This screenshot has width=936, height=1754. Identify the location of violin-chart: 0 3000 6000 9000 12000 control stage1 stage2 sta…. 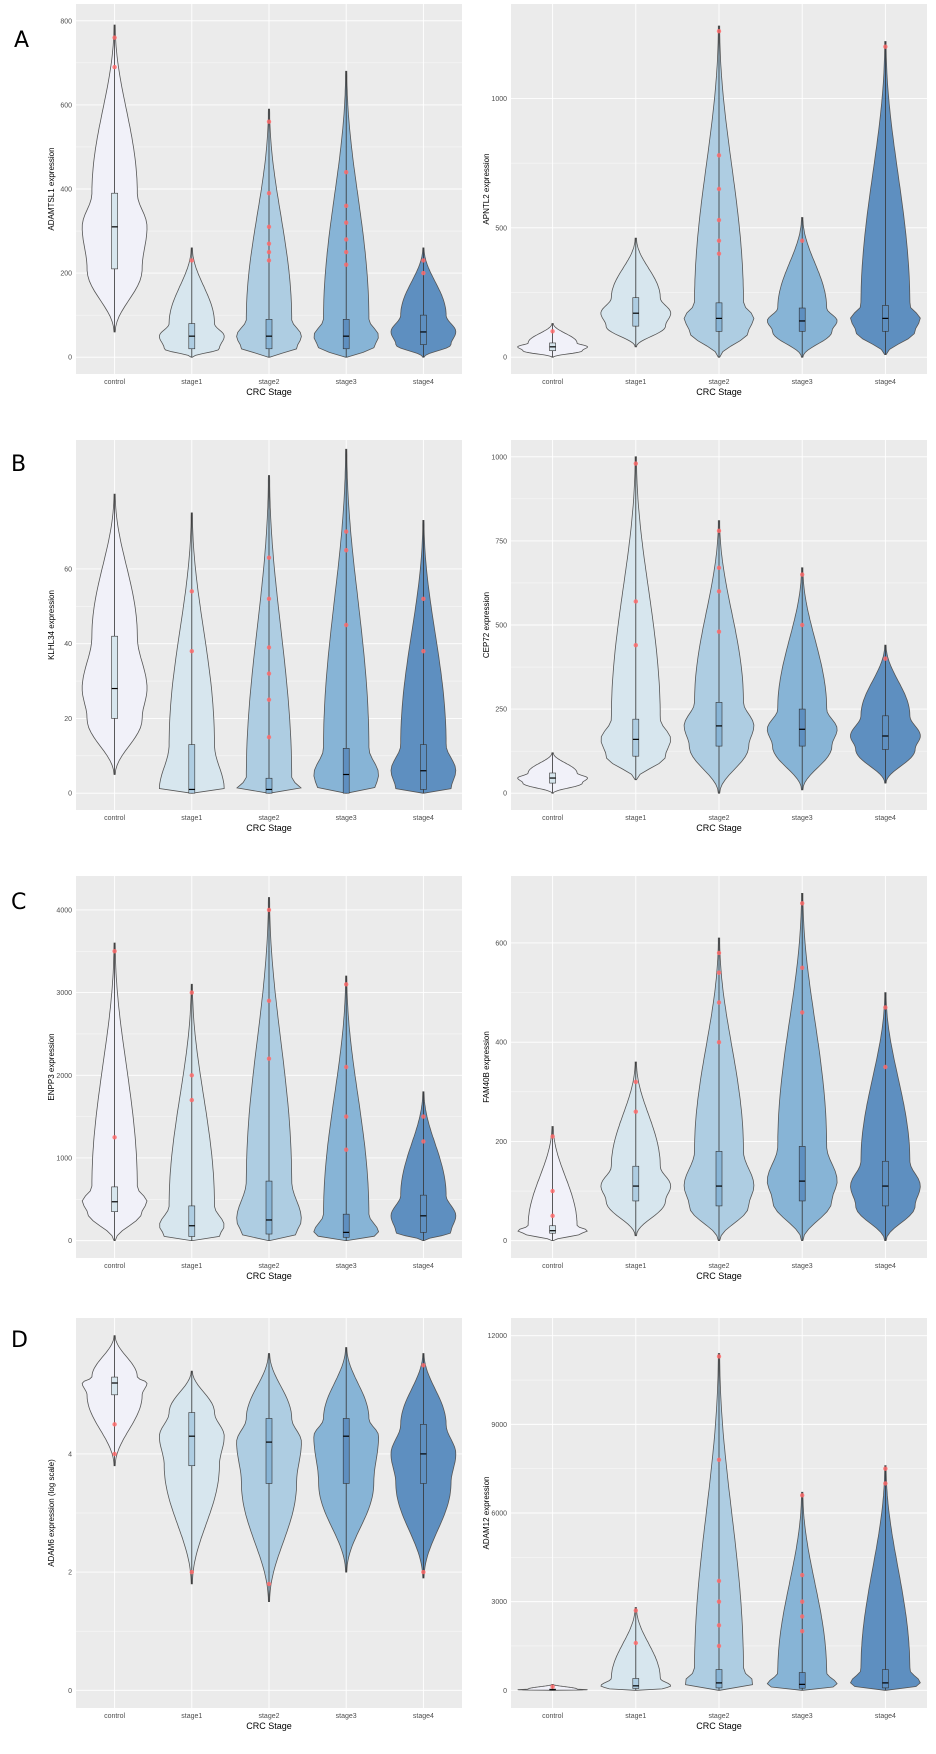
(704, 1524).